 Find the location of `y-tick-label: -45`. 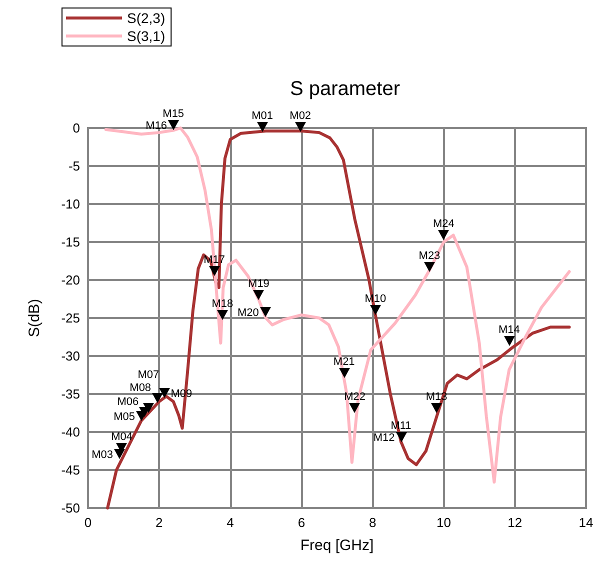

y-tick-label: -45 is located at coordinates (70, 470).